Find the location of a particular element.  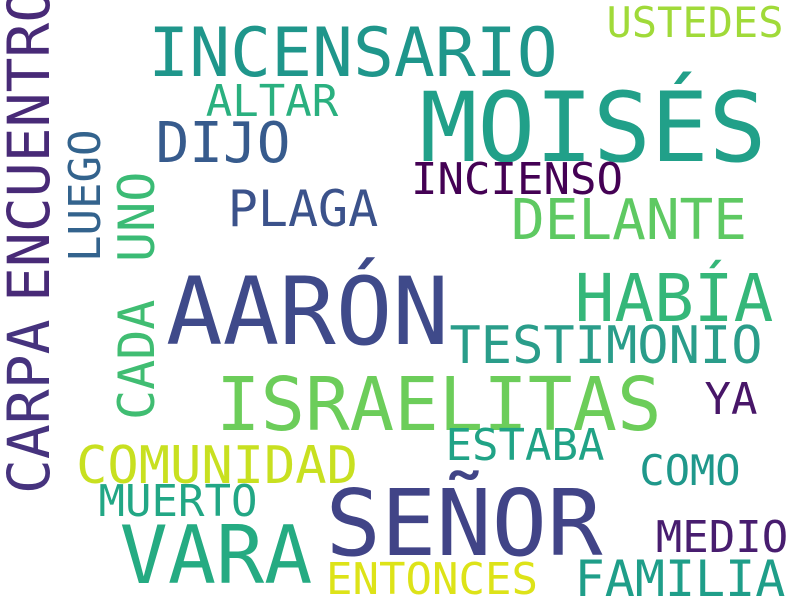

word-incienso: INCIENSO is located at coordinates (517, 179).